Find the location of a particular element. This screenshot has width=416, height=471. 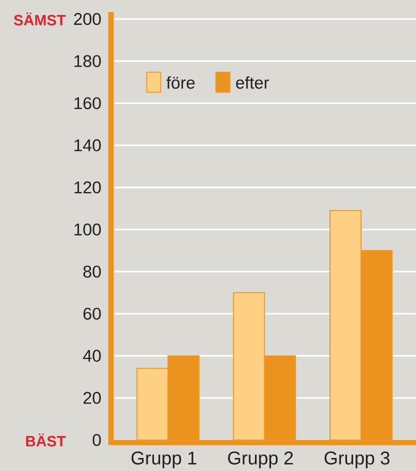

y-tick-label: 40 is located at coordinates (92, 356).